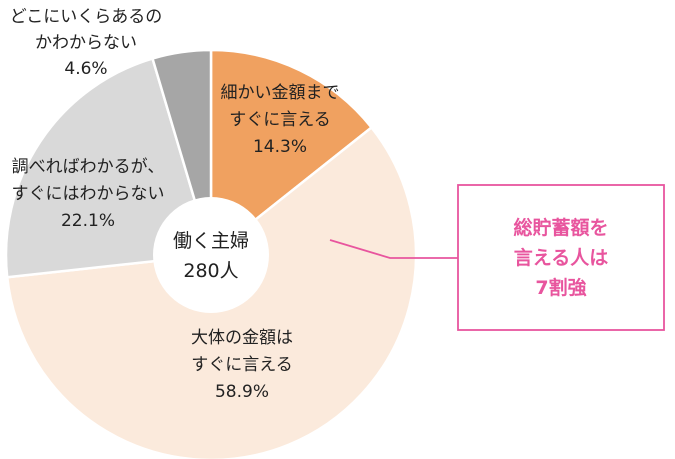 This screenshot has width=675, height=459. What do you see at coordinates (88, 167) in the screenshot?
I see `slice-label-3-line-1: 調べればわかるが、` at bounding box center [88, 167].